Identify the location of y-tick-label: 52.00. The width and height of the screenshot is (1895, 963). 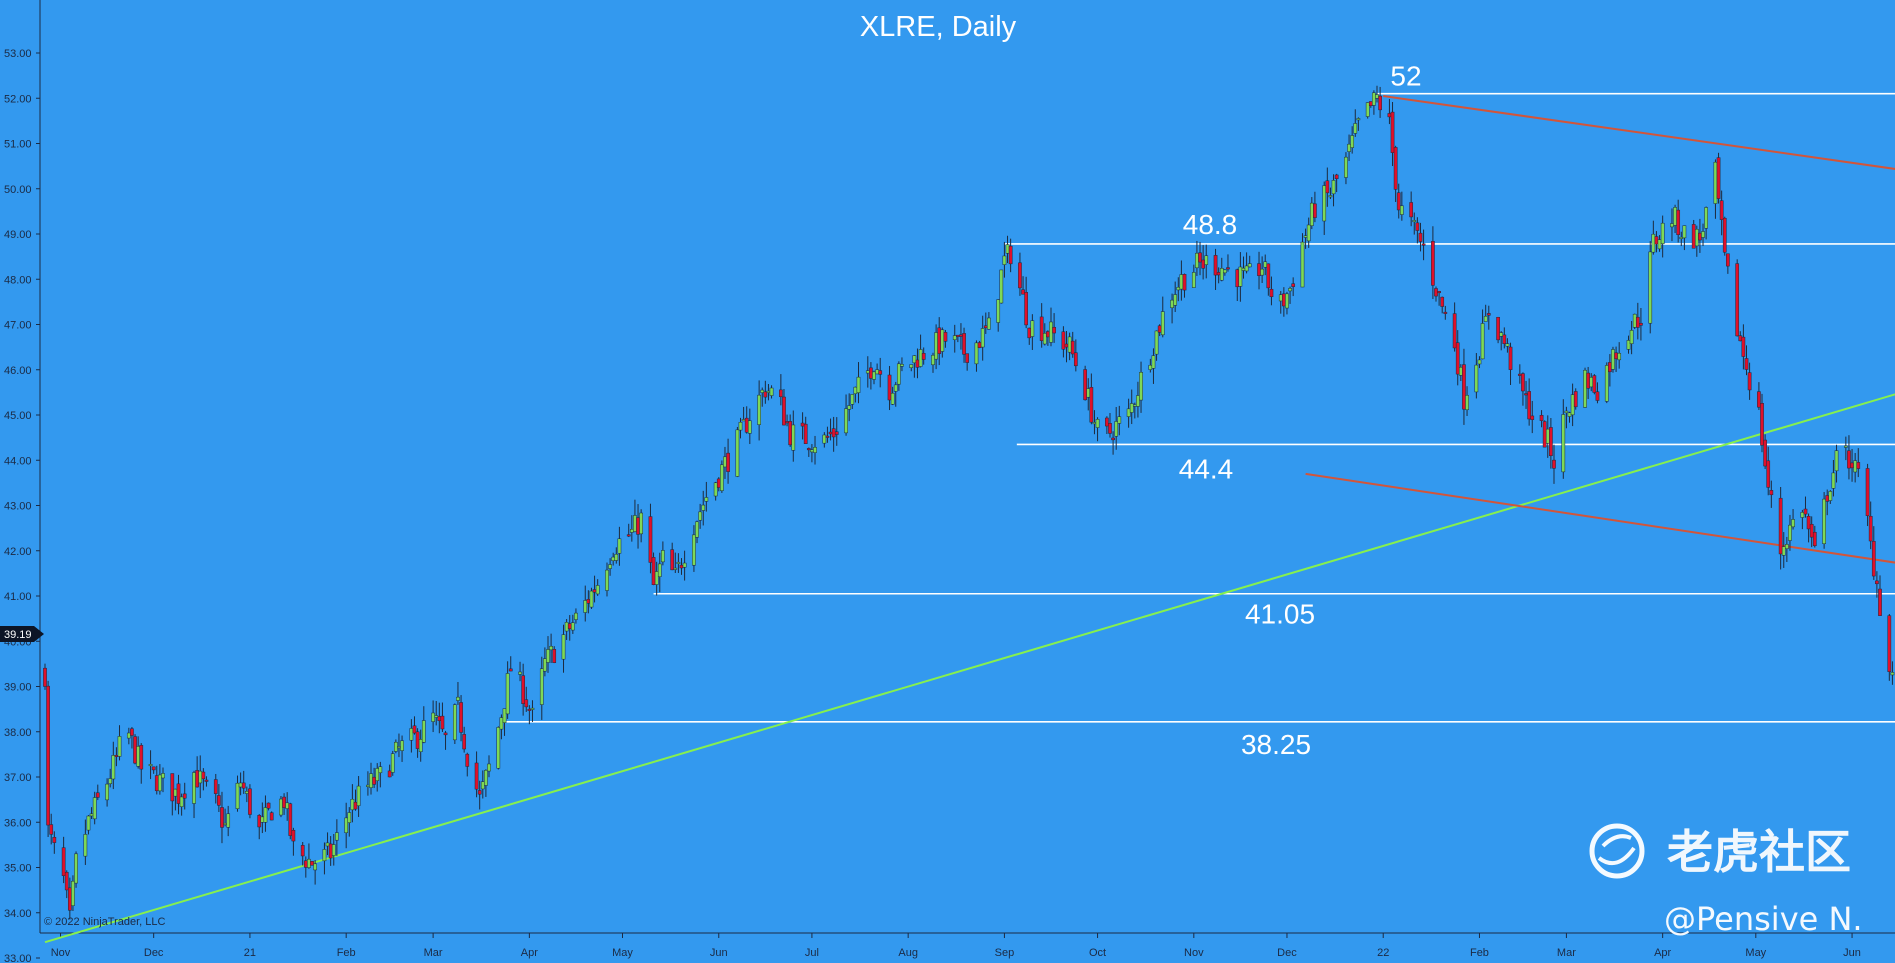
(18, 99).